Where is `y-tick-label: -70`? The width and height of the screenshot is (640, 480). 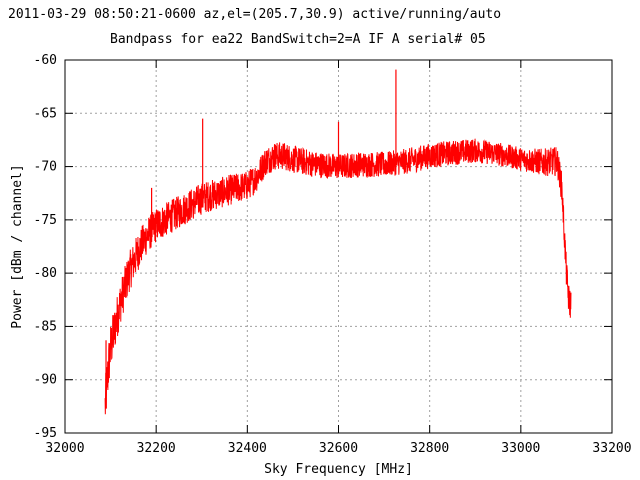 y-tick-label: -70 is located at coordinates (45, 167).